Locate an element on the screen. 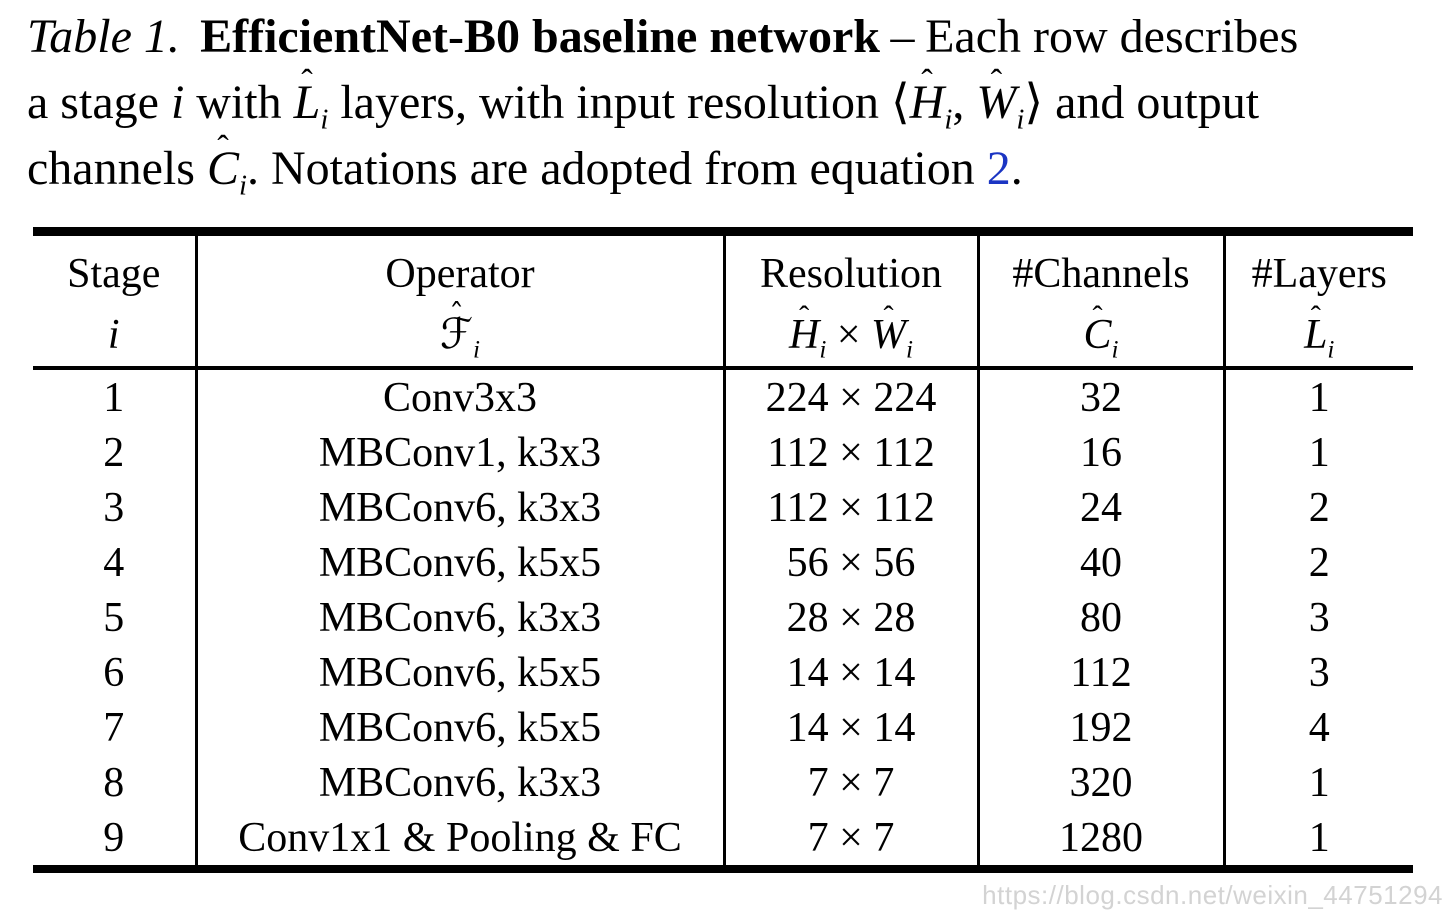 Image resolution: width=1449 pixels, height=912 pixels. caption-text: and output is located at coordinates (1151, 102).